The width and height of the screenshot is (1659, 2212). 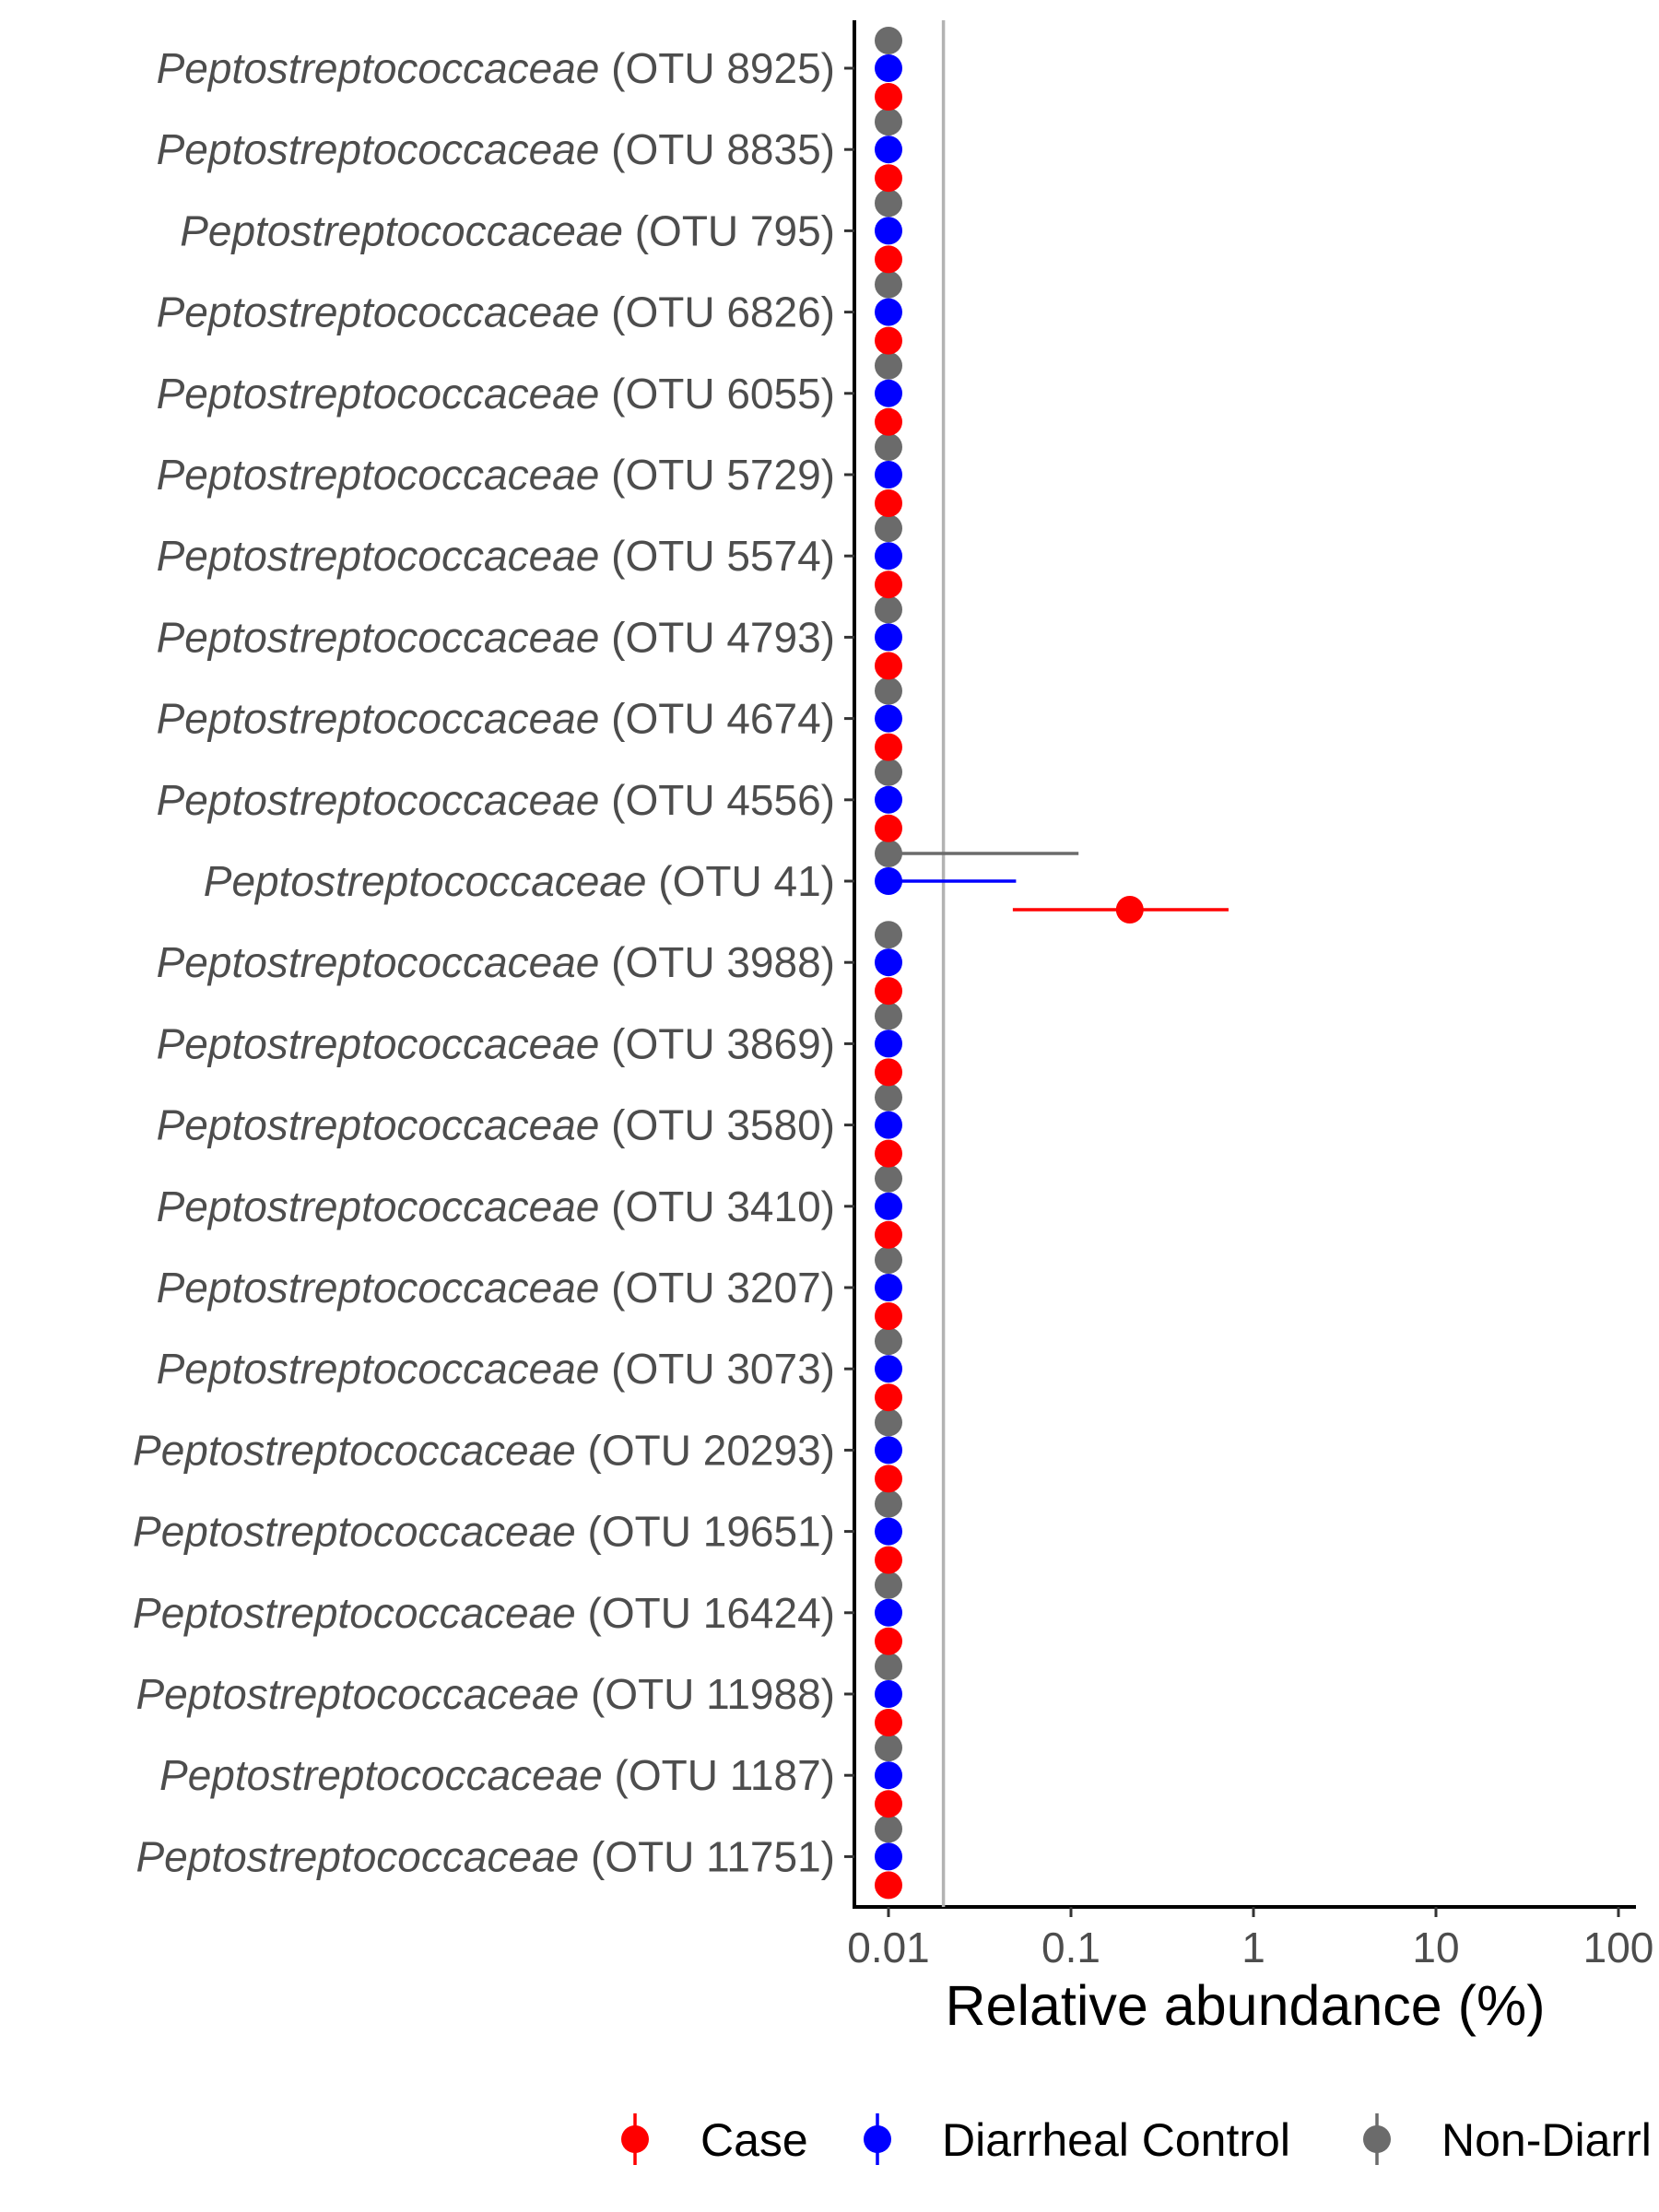 What do you see at coordinates (717, 719) in the screenshot?
I see `y-tick-label-otu: (OTU 4674)` at bounding box center [717, 719].